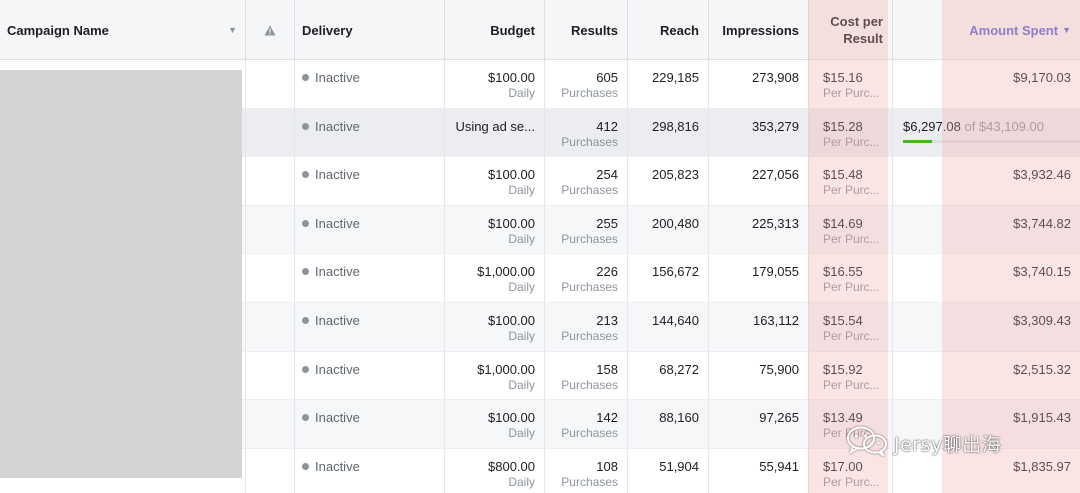 Image resolution: width=1080 pixels, height=493 pixels. I want to click on reach-value: 51,904, so click(679, 466).